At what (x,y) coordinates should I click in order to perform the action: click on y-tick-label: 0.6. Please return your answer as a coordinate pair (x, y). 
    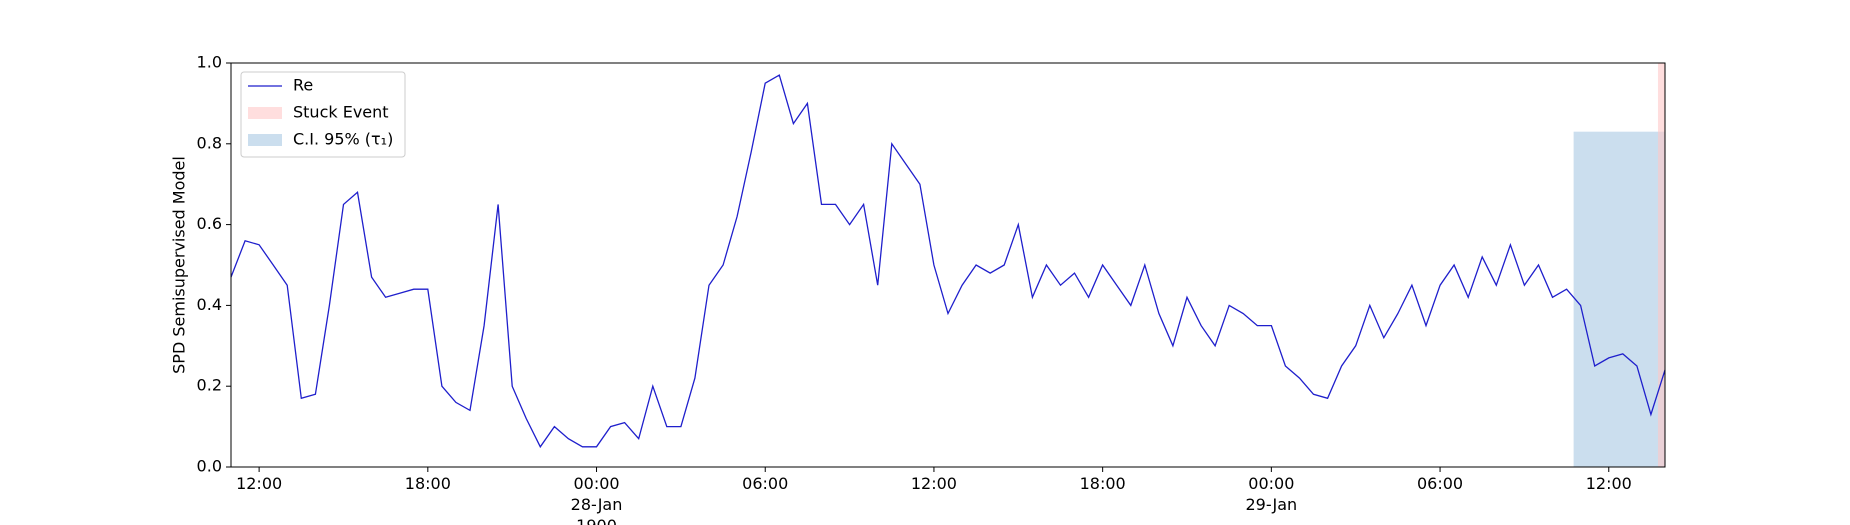
    Looking at the image, I should click on (209, 223).